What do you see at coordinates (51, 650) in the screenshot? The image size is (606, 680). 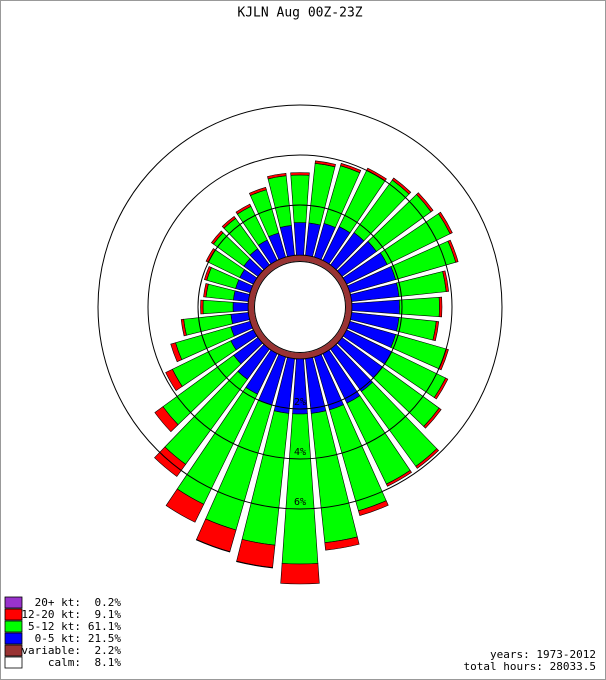 I see `legend-name: variable:` at bounding box center [51, 650].